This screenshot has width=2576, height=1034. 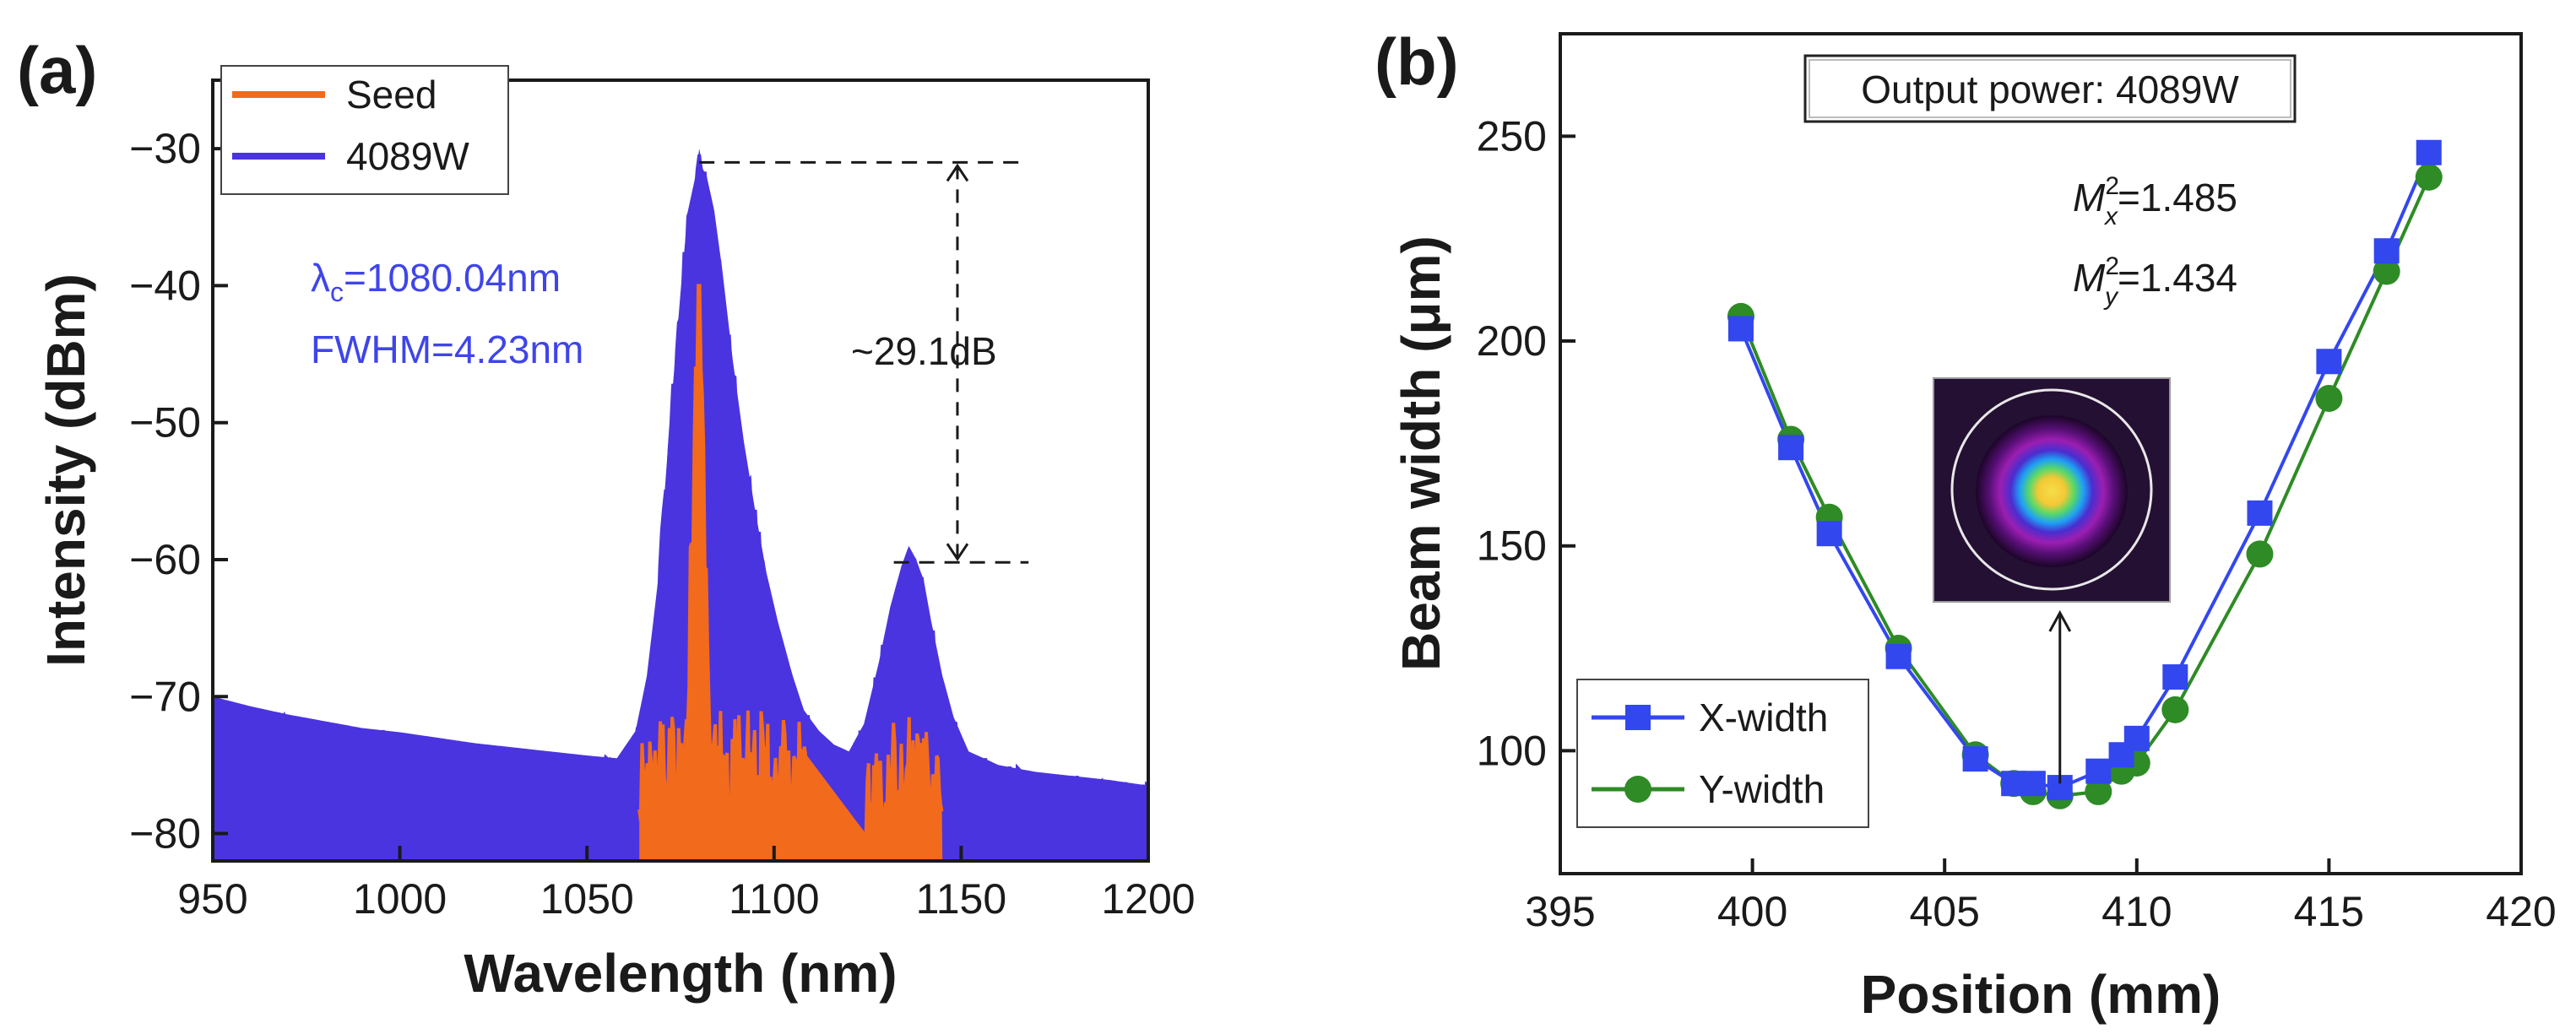 I want to click on spectrum-y-axis-title: Intensity (dBm), so click(x=66, y=470).